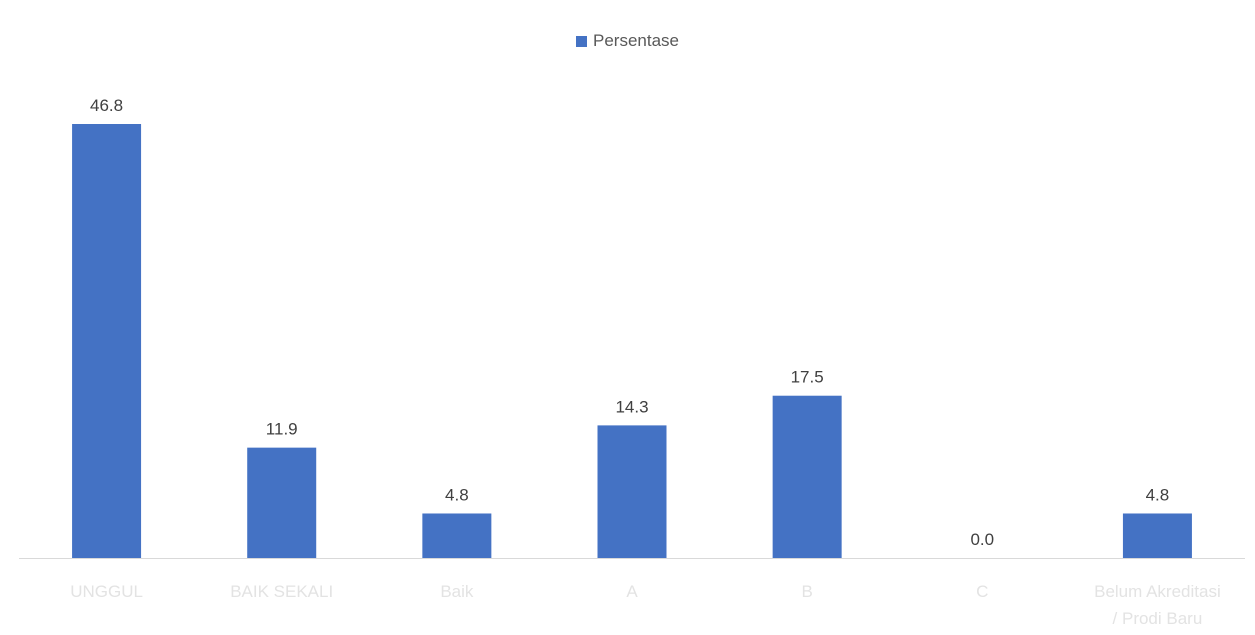 The height and width of the screenshot is (635, 1255). I want to click on category-label-2: Baik, so click(457, 591).